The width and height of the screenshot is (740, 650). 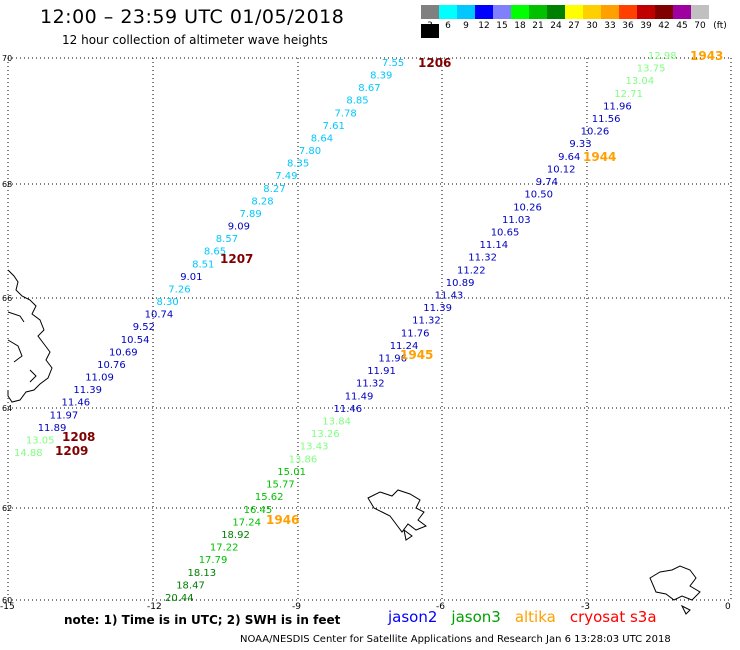 I want to click on pass-time-label: 1945, so click(x=416, y=355).